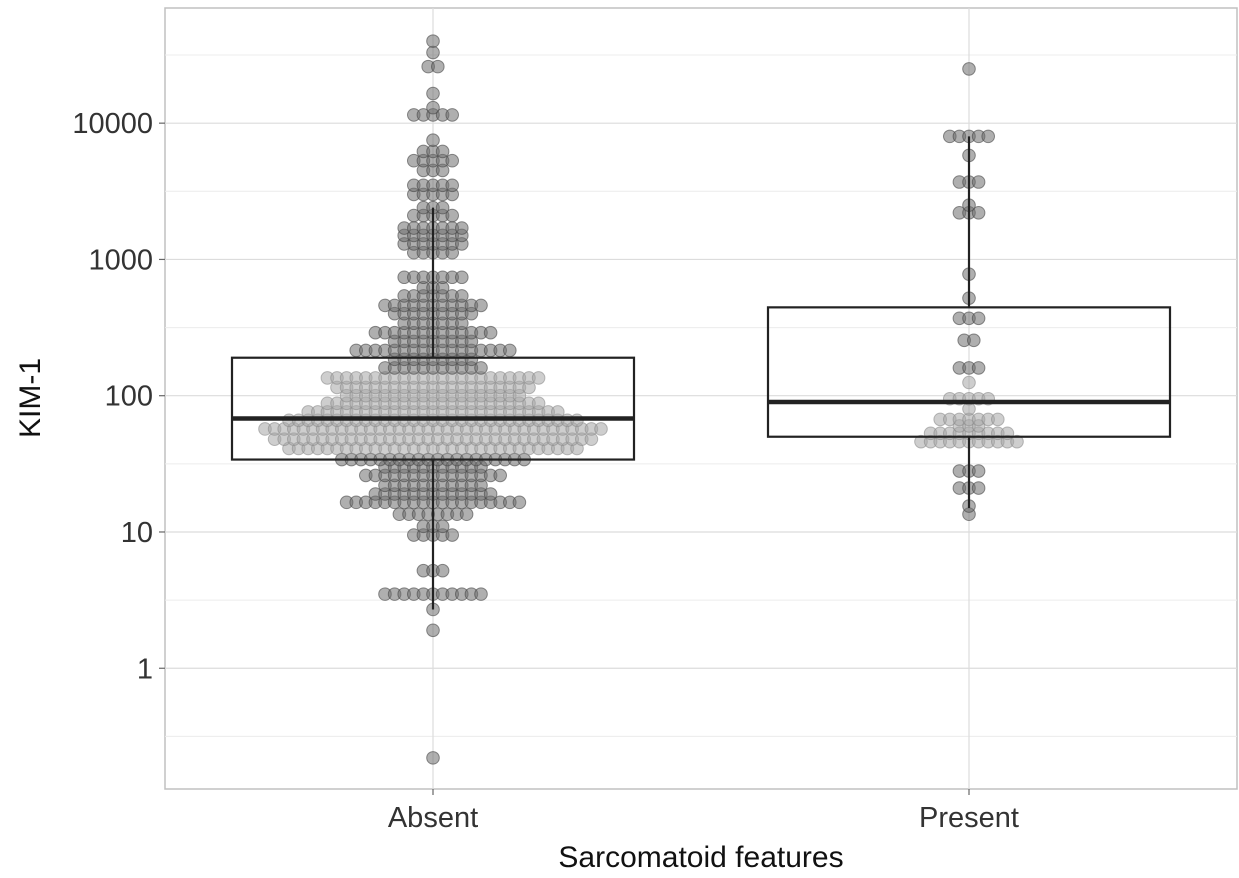  I want to click on y-tick-label: 1, so click(145, 669).